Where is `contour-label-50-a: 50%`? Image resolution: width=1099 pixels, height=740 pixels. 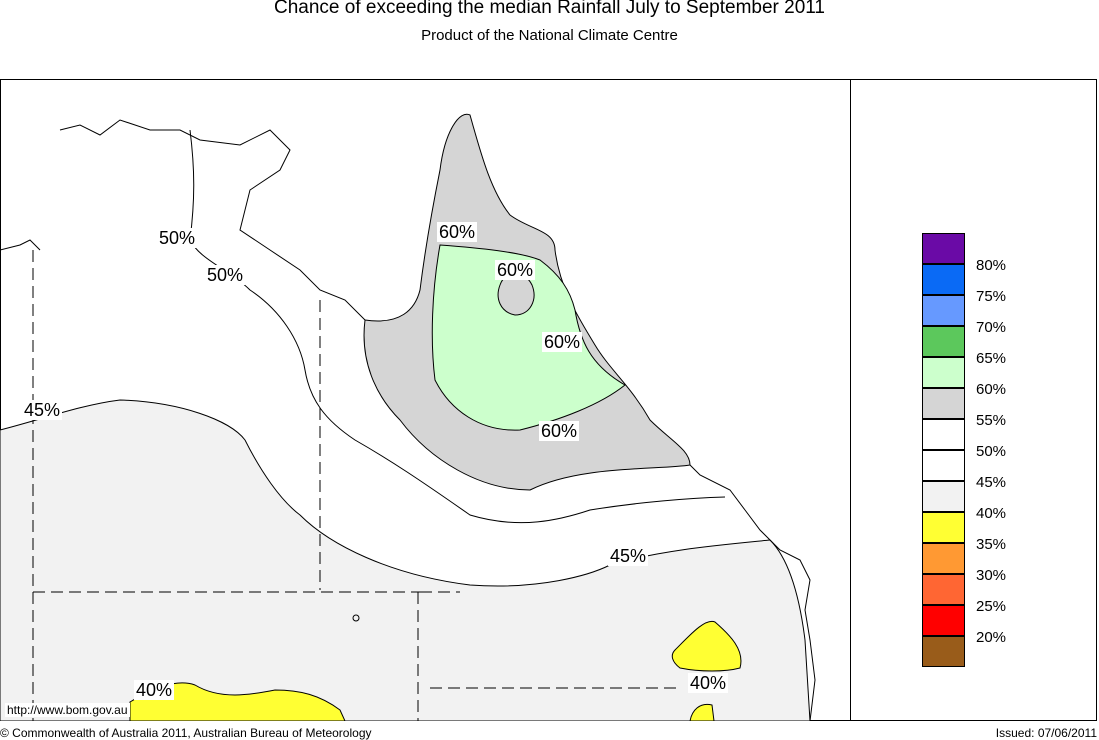
contour-label-50-a: 50% is located at coordinates (177, 238).